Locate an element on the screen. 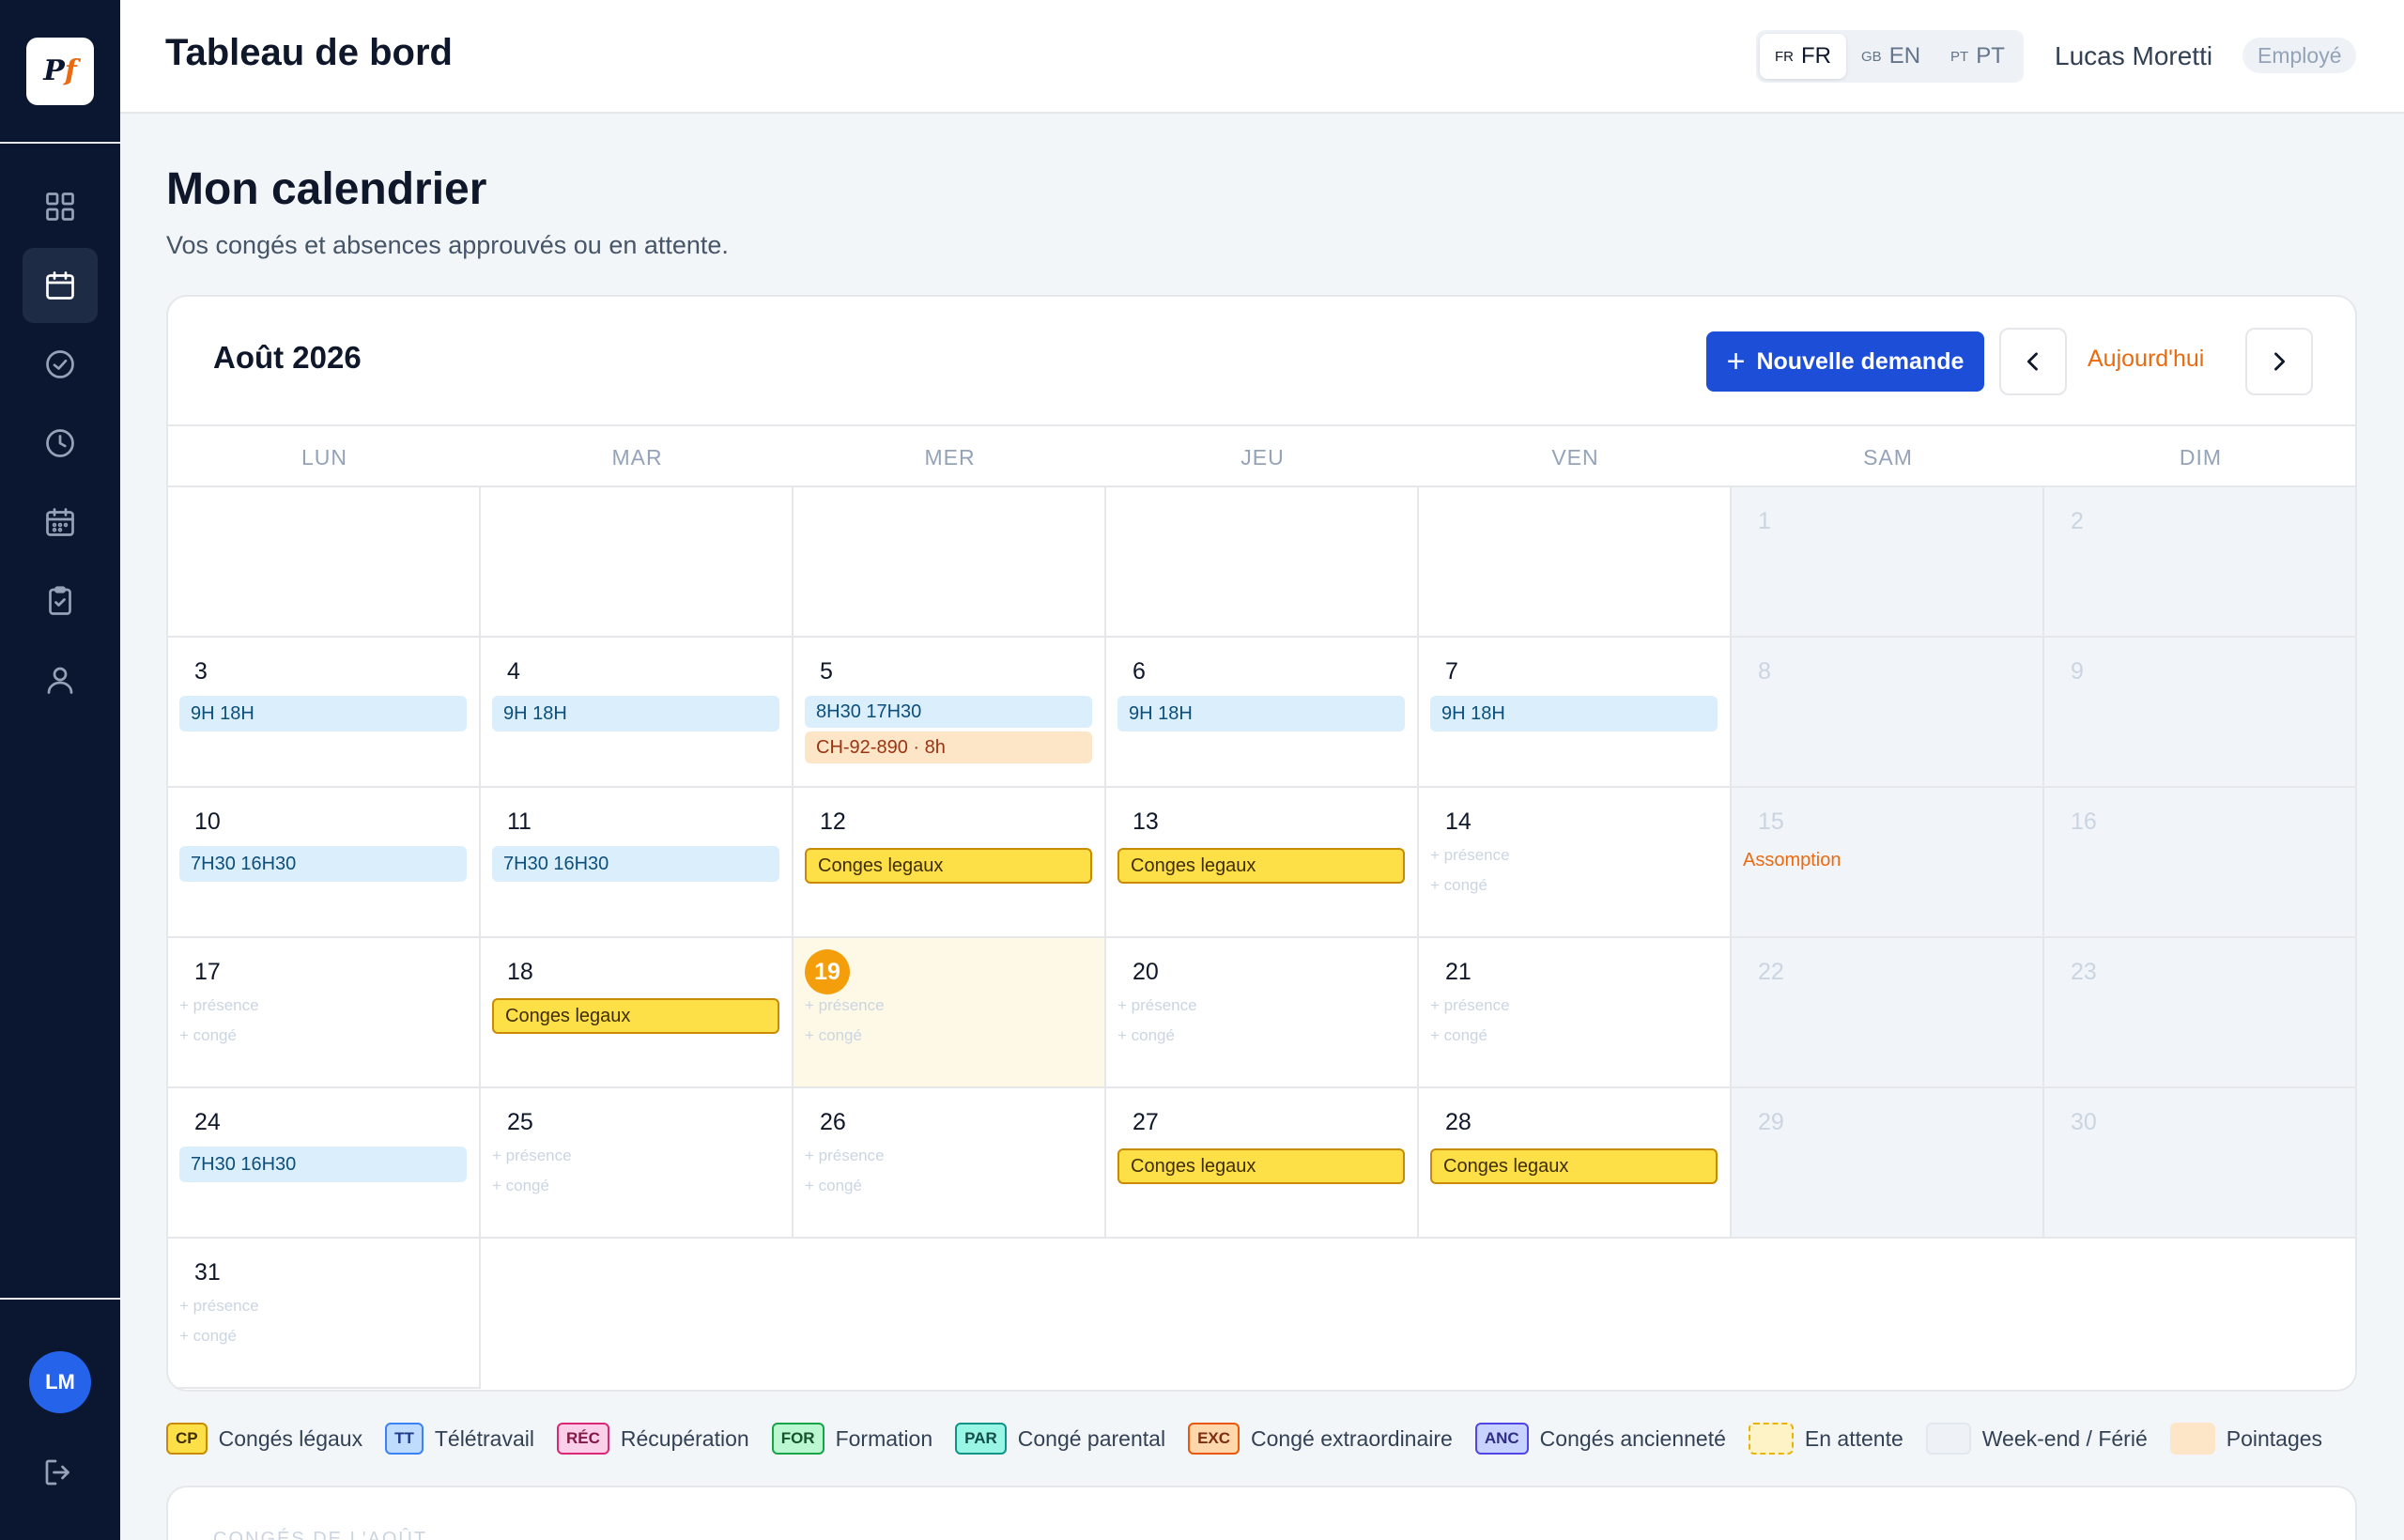  lang-option-fr: FR FR is located at coordinates (1803, 56).